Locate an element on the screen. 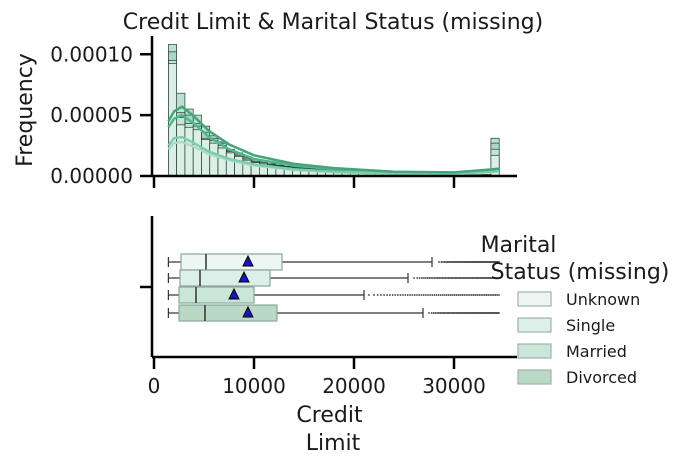  x-tick-label: 10000 is located at coordinates (254, 386).